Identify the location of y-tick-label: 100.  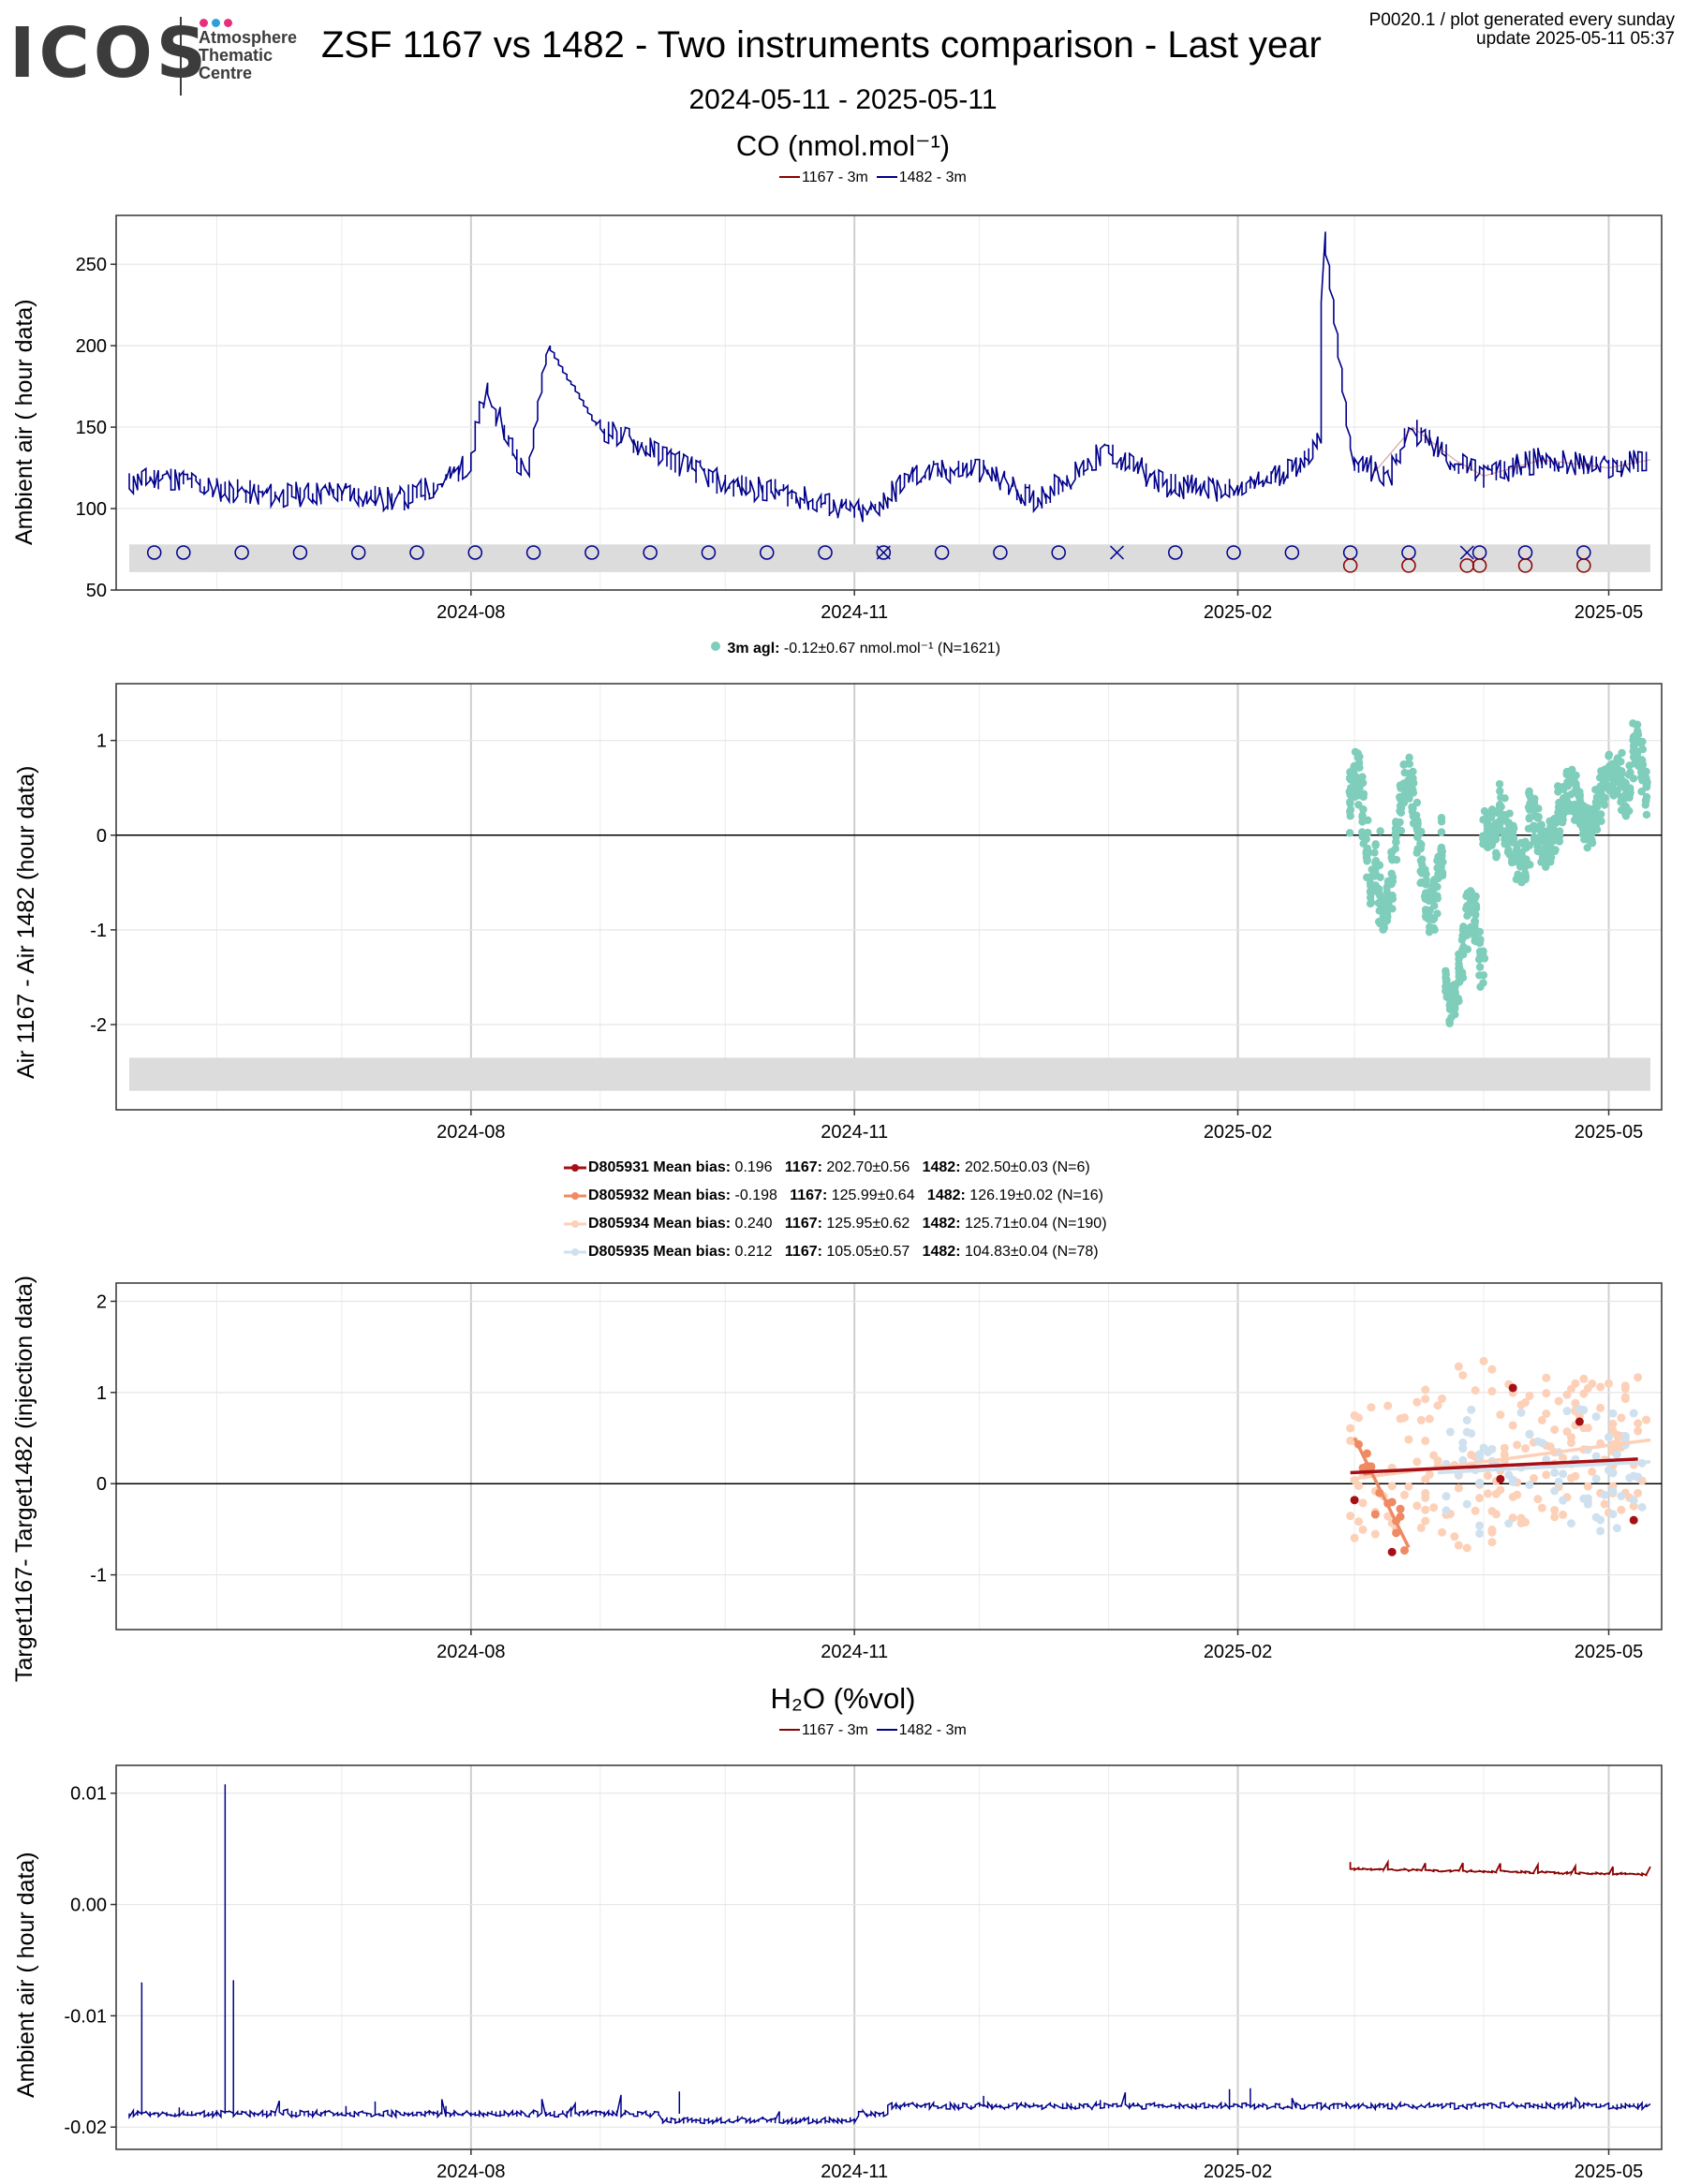
(91, 509).